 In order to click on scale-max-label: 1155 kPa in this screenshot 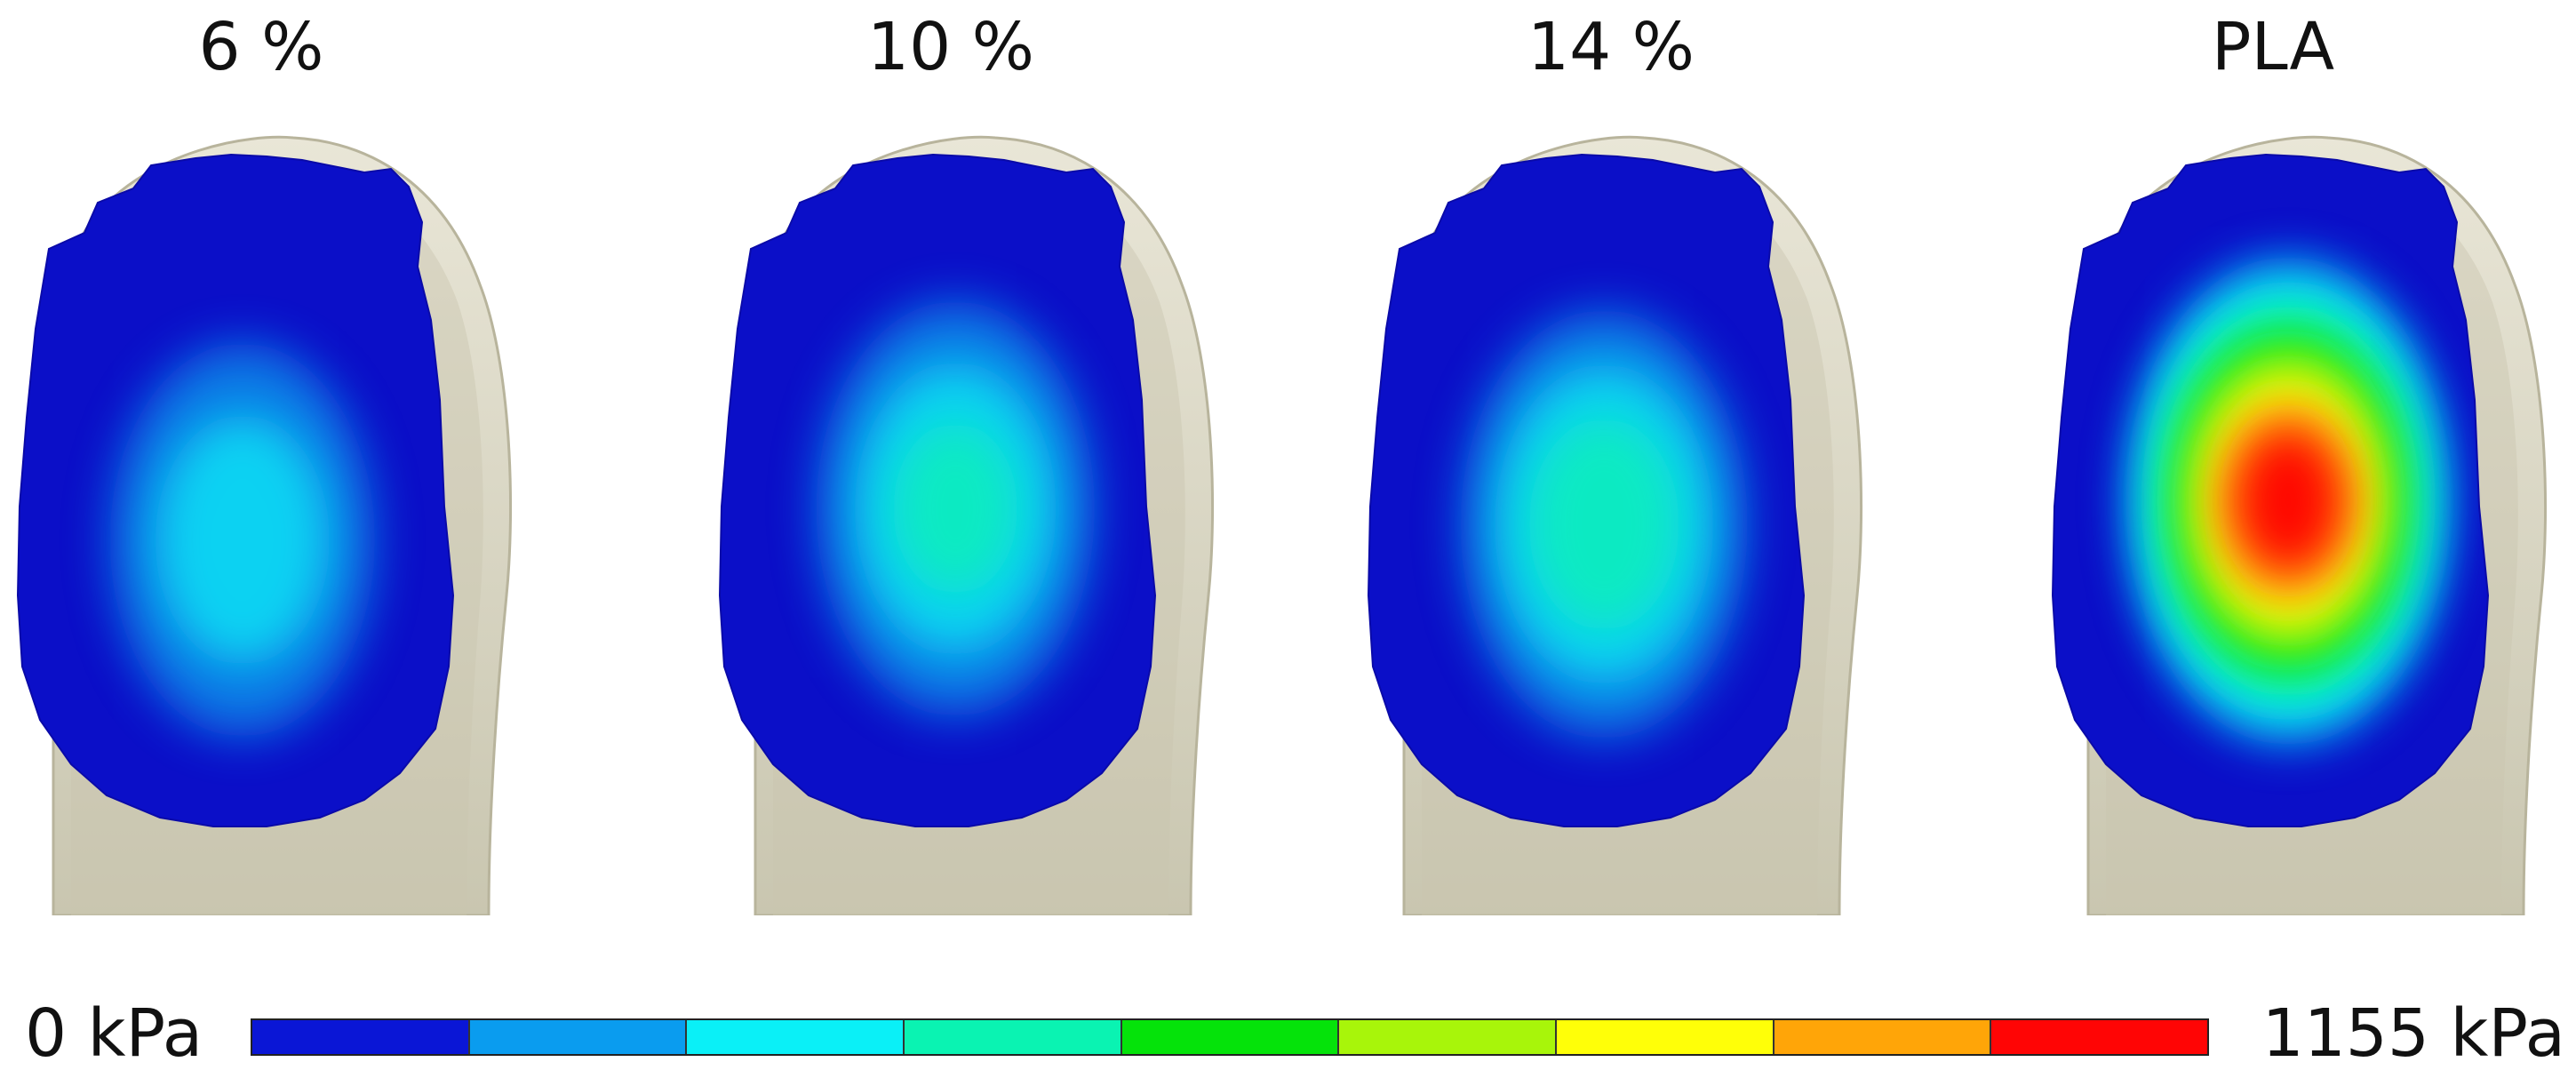, I will do `click(2413, 1033)`.